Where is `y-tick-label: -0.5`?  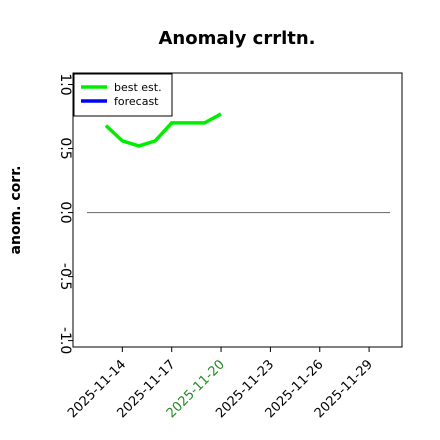 y-tick-label: -0.5 is located at coordinates (65, 276).